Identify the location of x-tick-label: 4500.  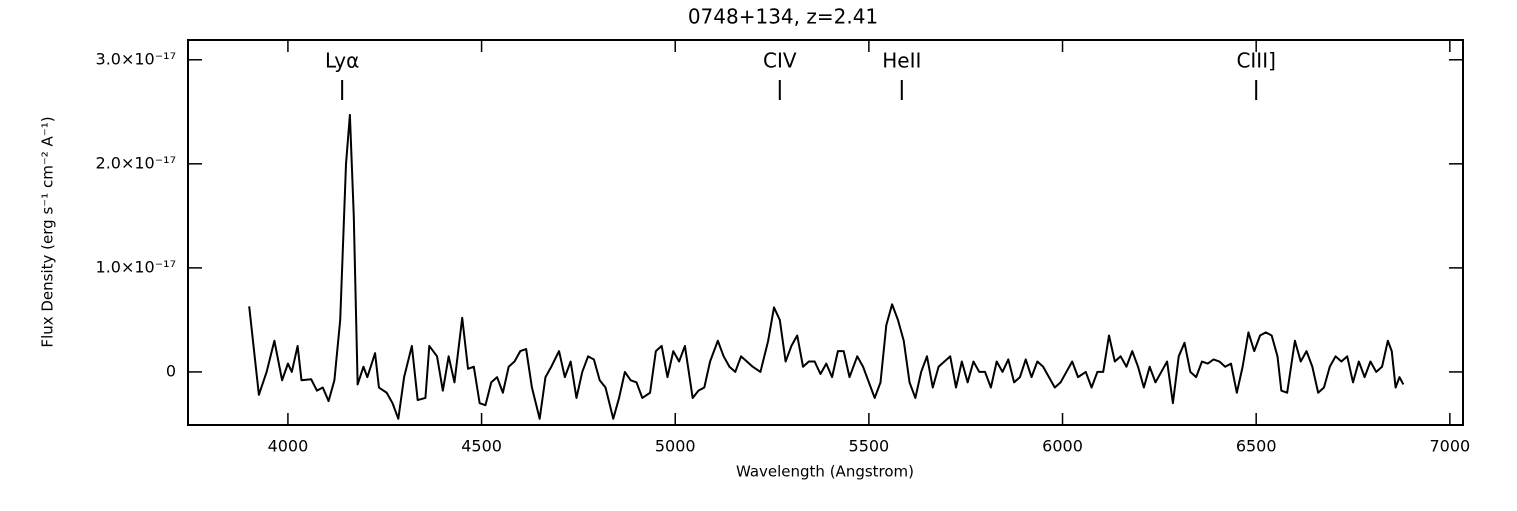
(481, 446).